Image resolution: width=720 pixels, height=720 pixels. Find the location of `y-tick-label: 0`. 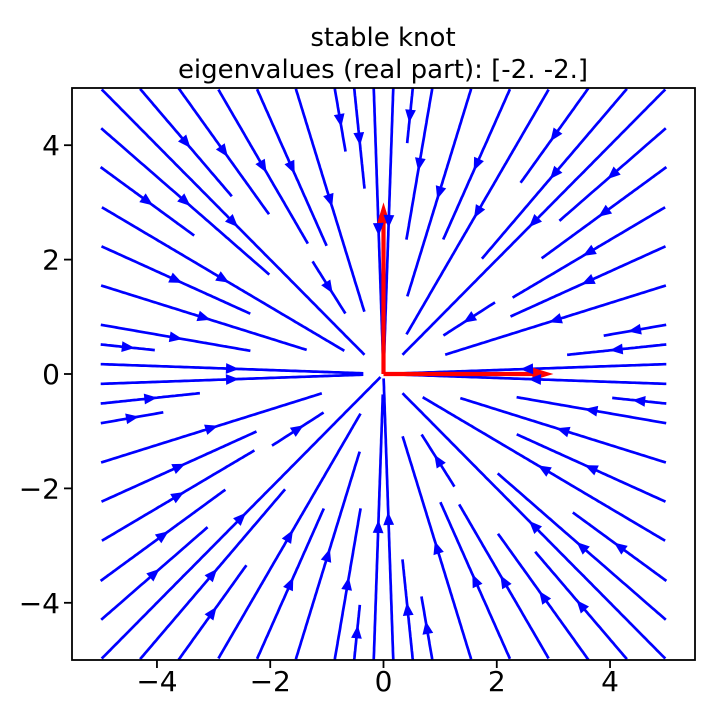

y-tick-label: 0 is located at coordinates (51, 374).